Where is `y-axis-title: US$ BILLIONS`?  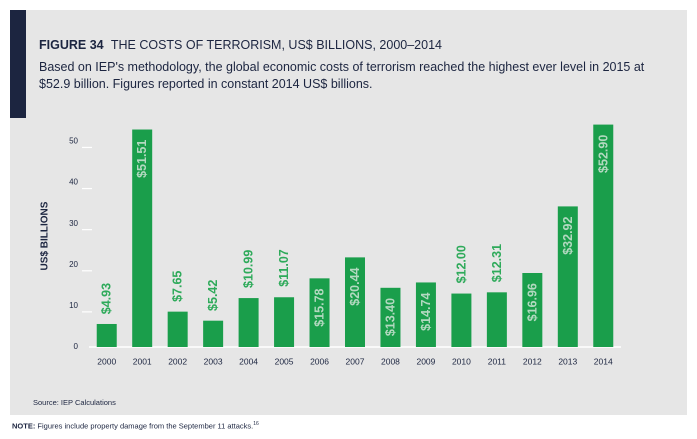
y-axis-title: US$ BILLIONS is located at coordinates (45, 235).